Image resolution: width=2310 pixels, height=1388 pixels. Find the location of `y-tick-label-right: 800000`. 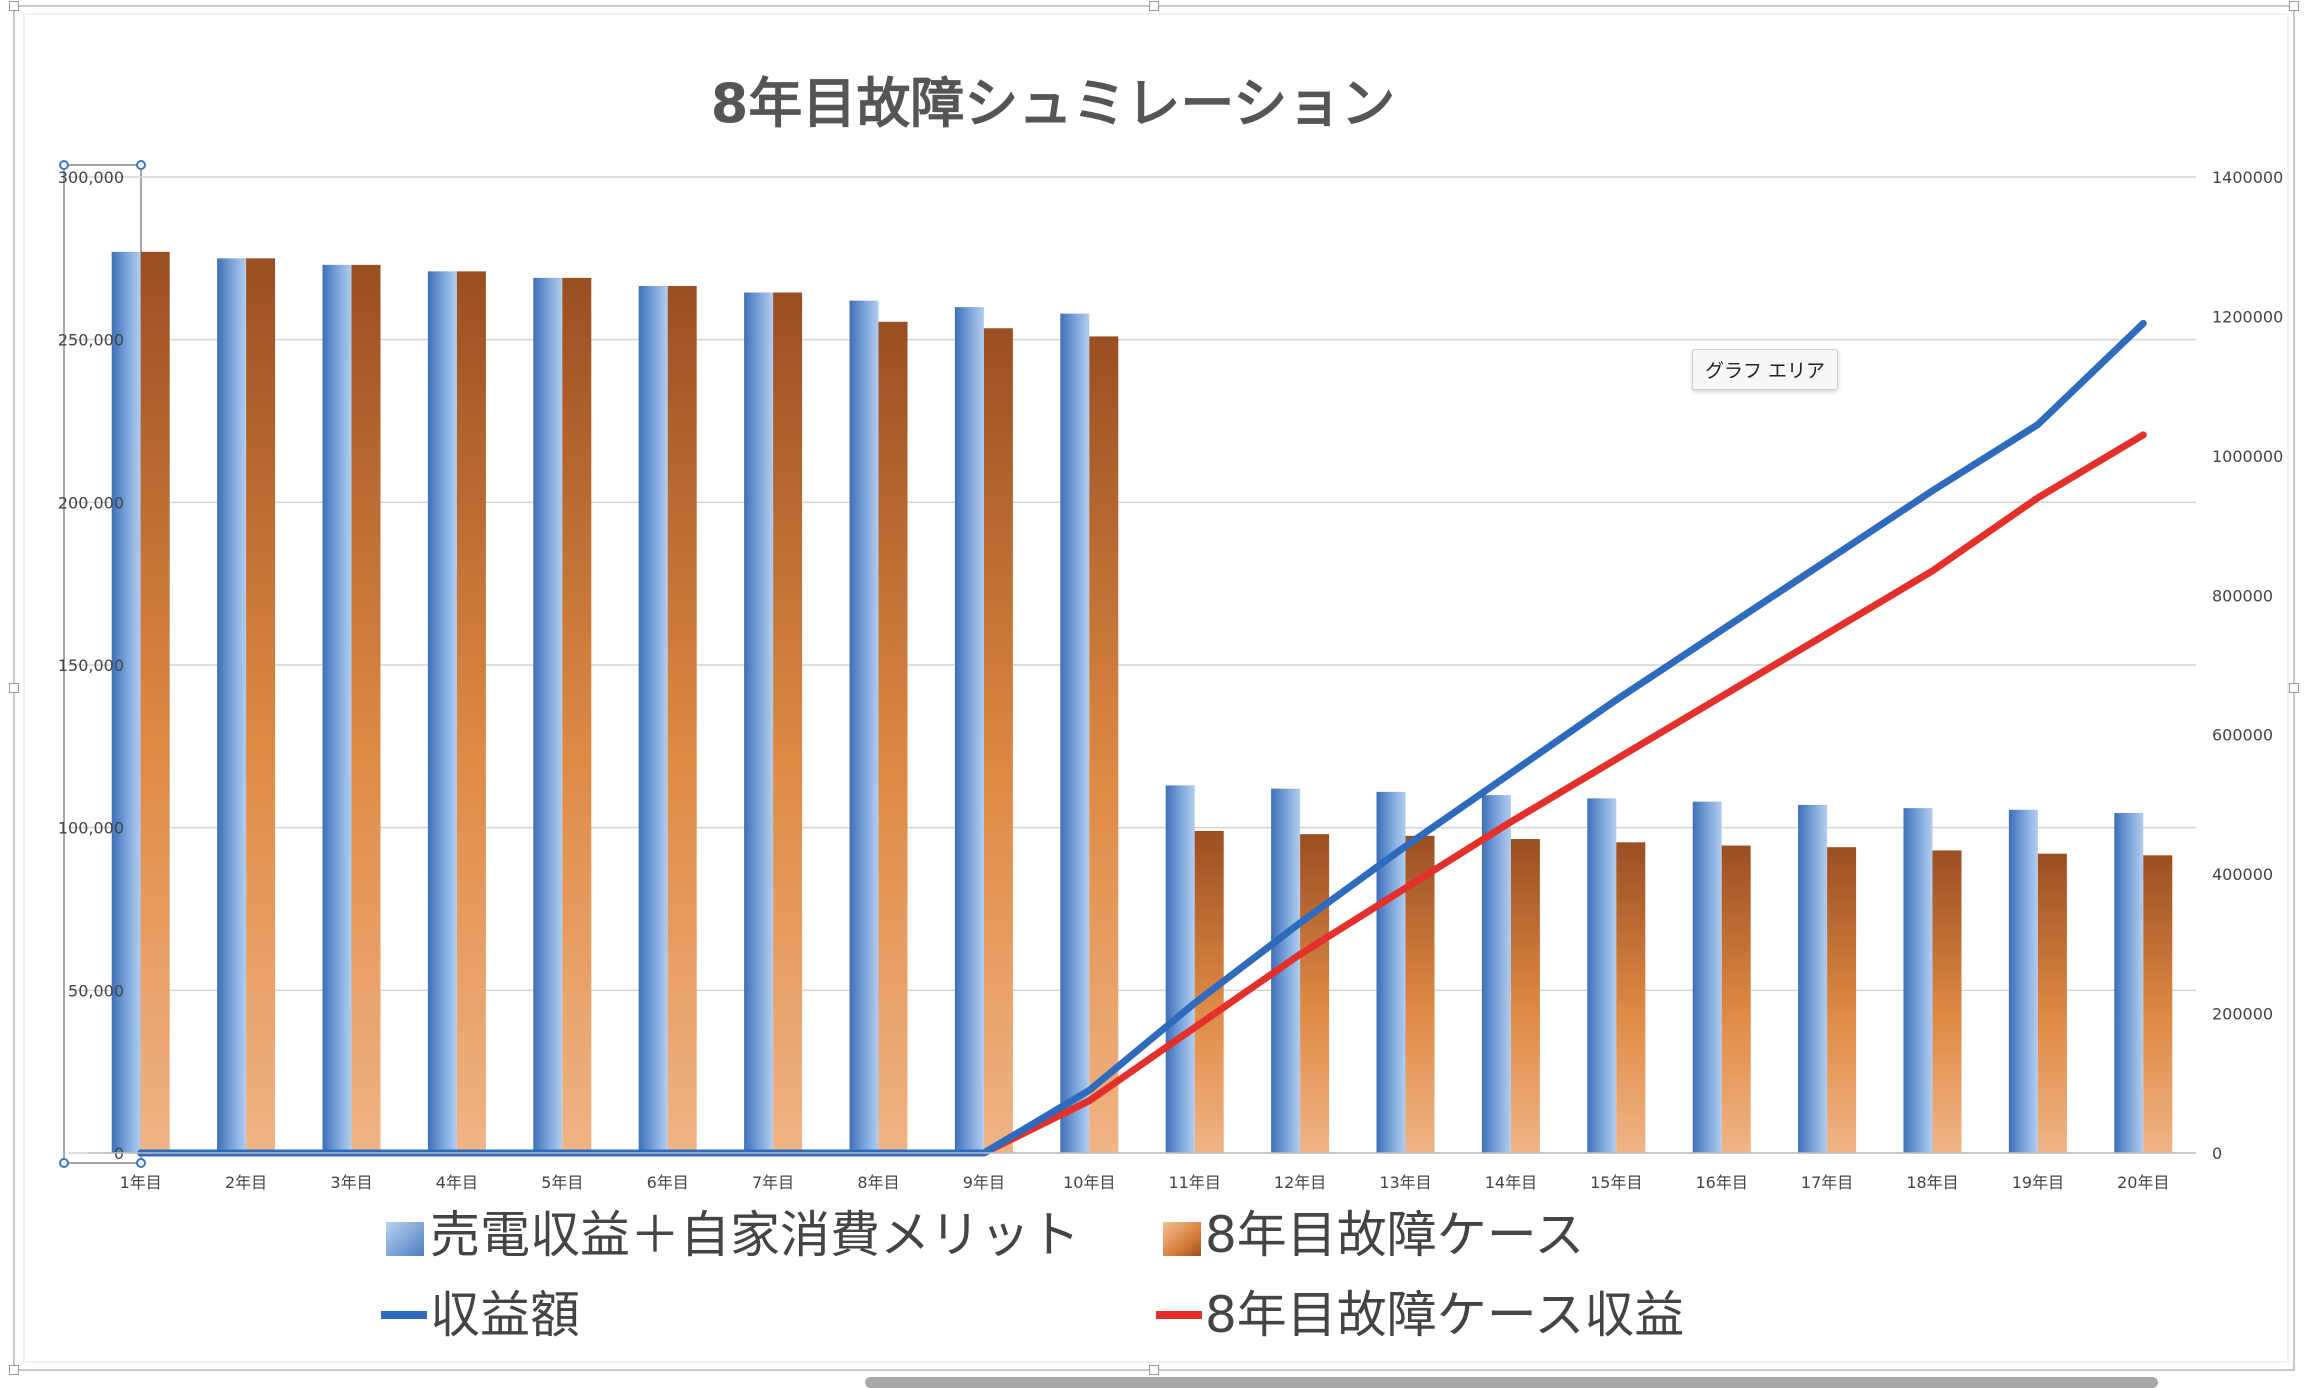

y-tick-label-right: 800000 is located at coordinates (2242, 595).